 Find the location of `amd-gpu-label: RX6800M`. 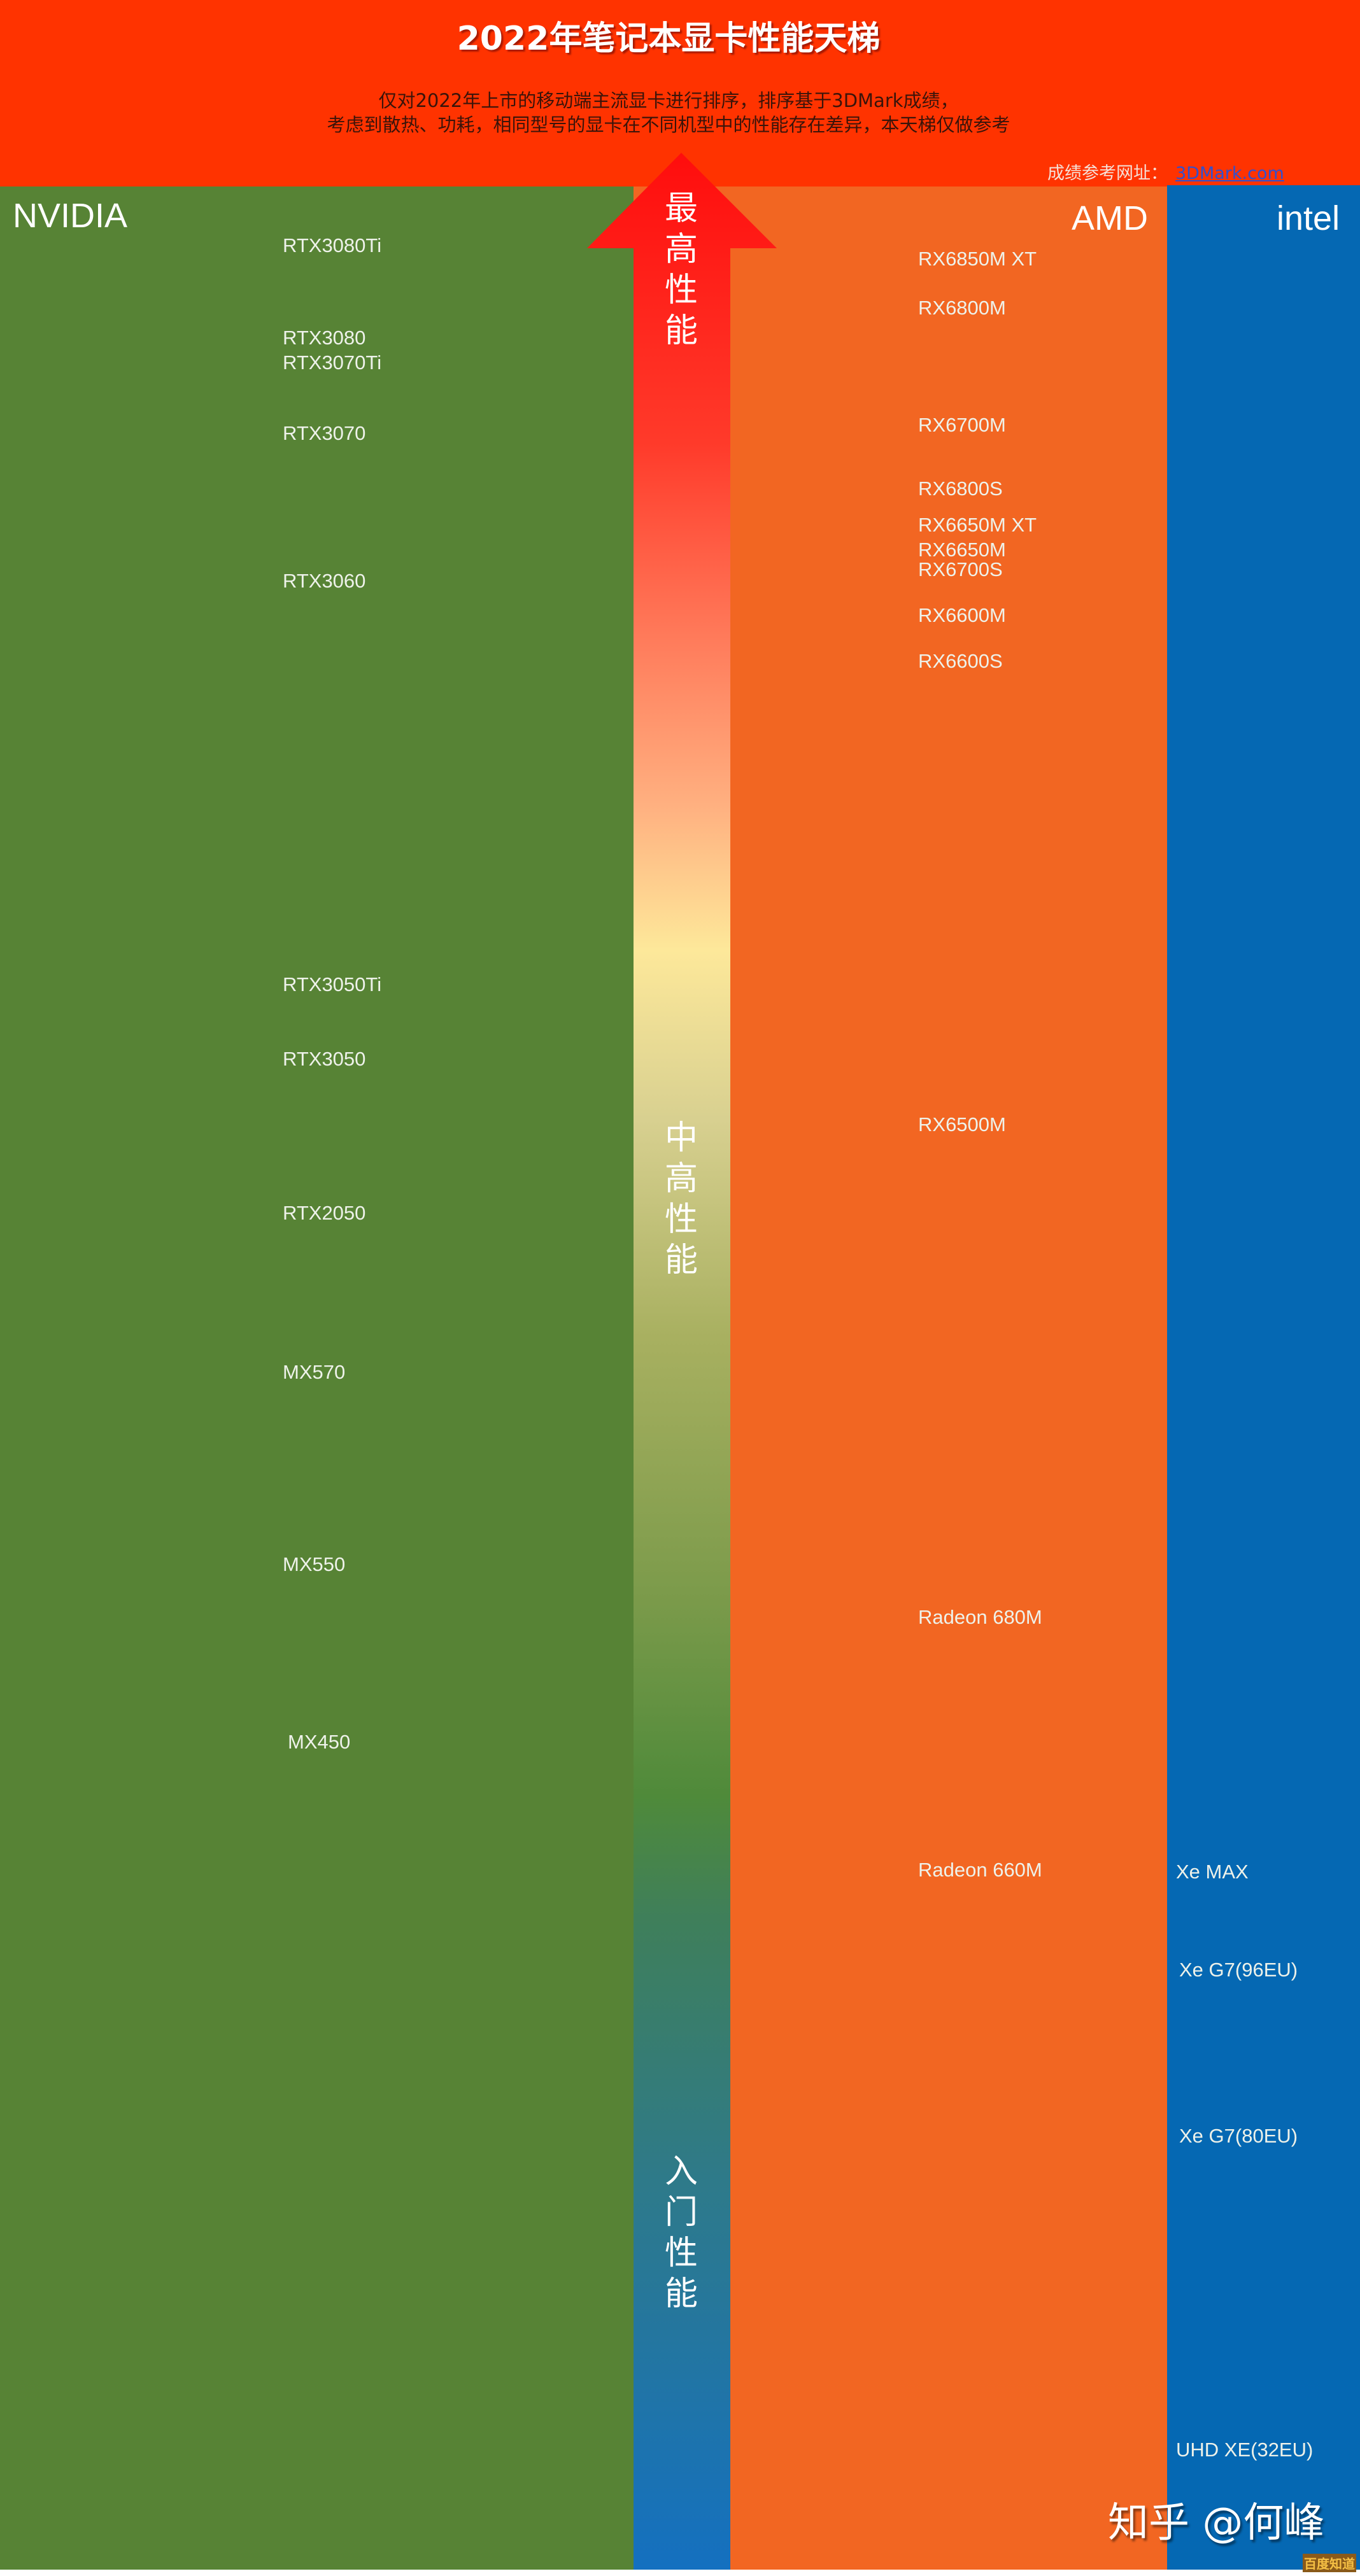

amd-gpu-label: RX6800M is located at coordinates (962, 308).